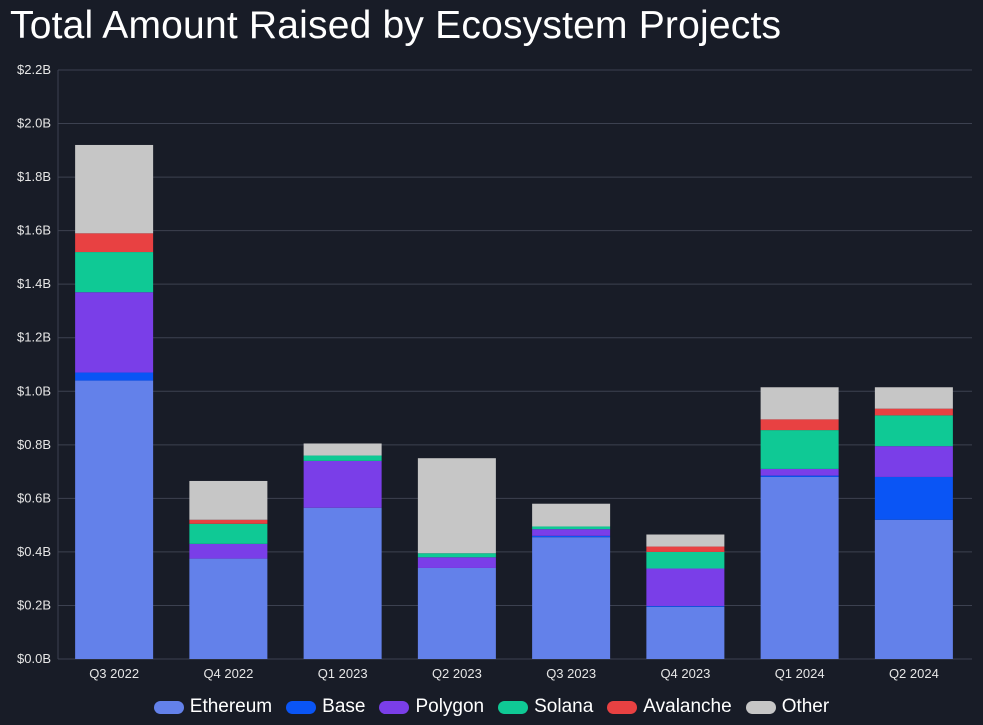 Image resolution: width=983 pixels, height=725 pixels. Describe the element at coordinates (687, 706) in the screenshot. I see `legend-label: Avalanche` at that location.